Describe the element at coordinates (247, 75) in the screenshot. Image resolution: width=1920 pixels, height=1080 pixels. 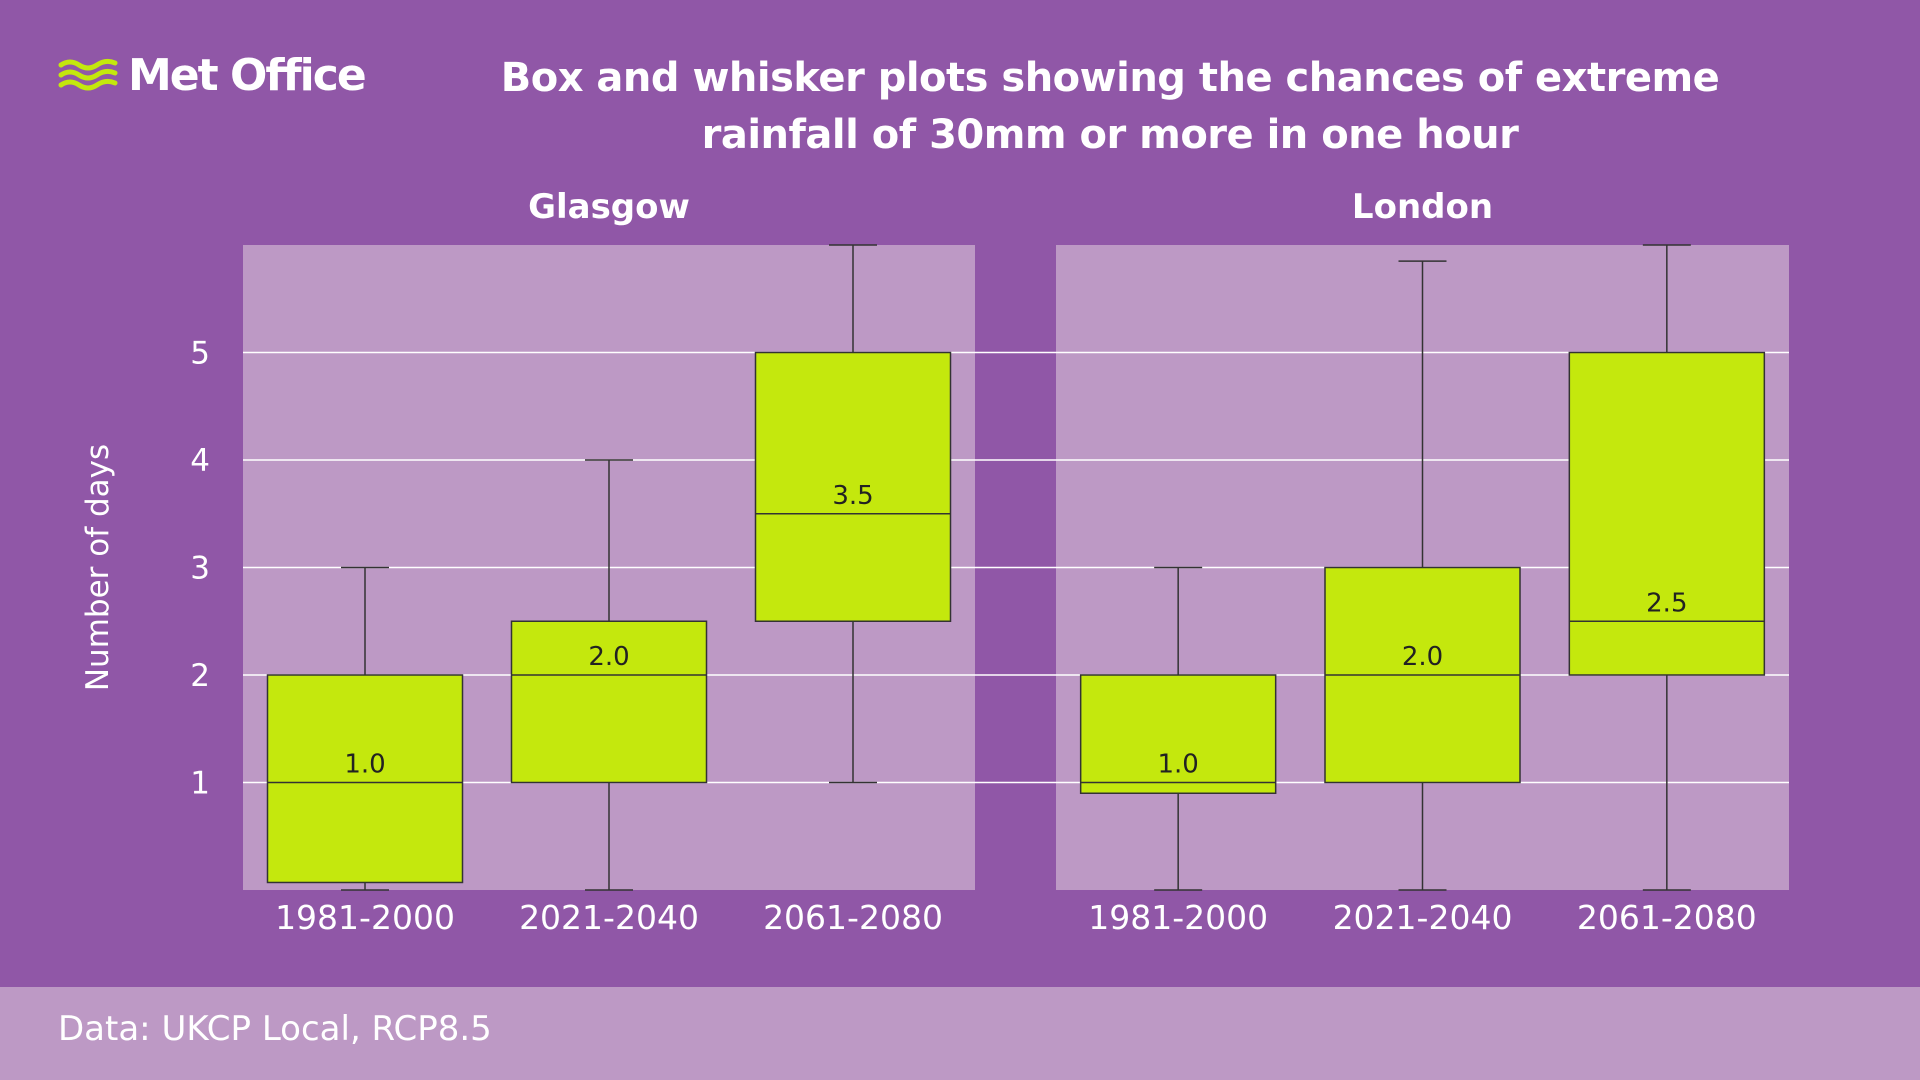
I see `brand-name: Met Office` at that location.